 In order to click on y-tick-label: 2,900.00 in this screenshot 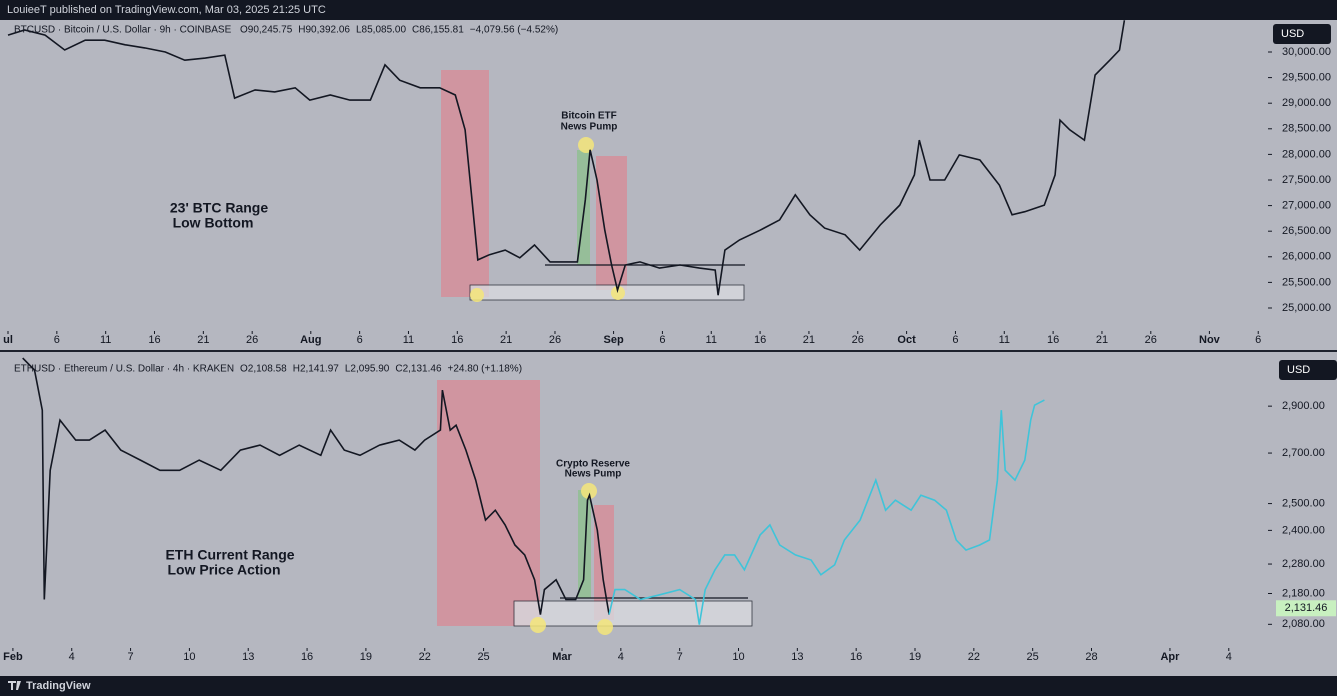, I will do `click(1303, 406)`.